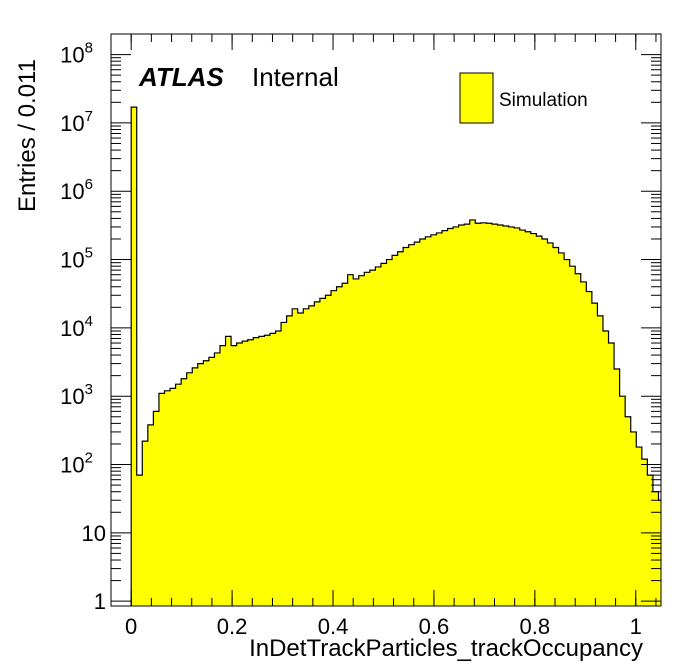 The image size is (696, 672). Describe the element at coordinates (131, 626) in the screenshot. I see `x-tick-label: 0` at that location.